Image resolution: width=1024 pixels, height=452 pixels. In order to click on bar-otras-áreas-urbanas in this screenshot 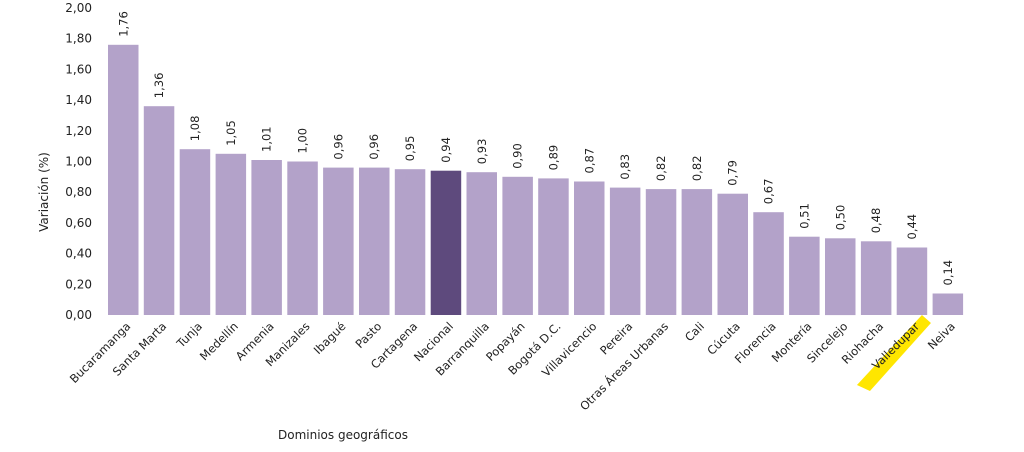, I will do `click(661, 252)`.